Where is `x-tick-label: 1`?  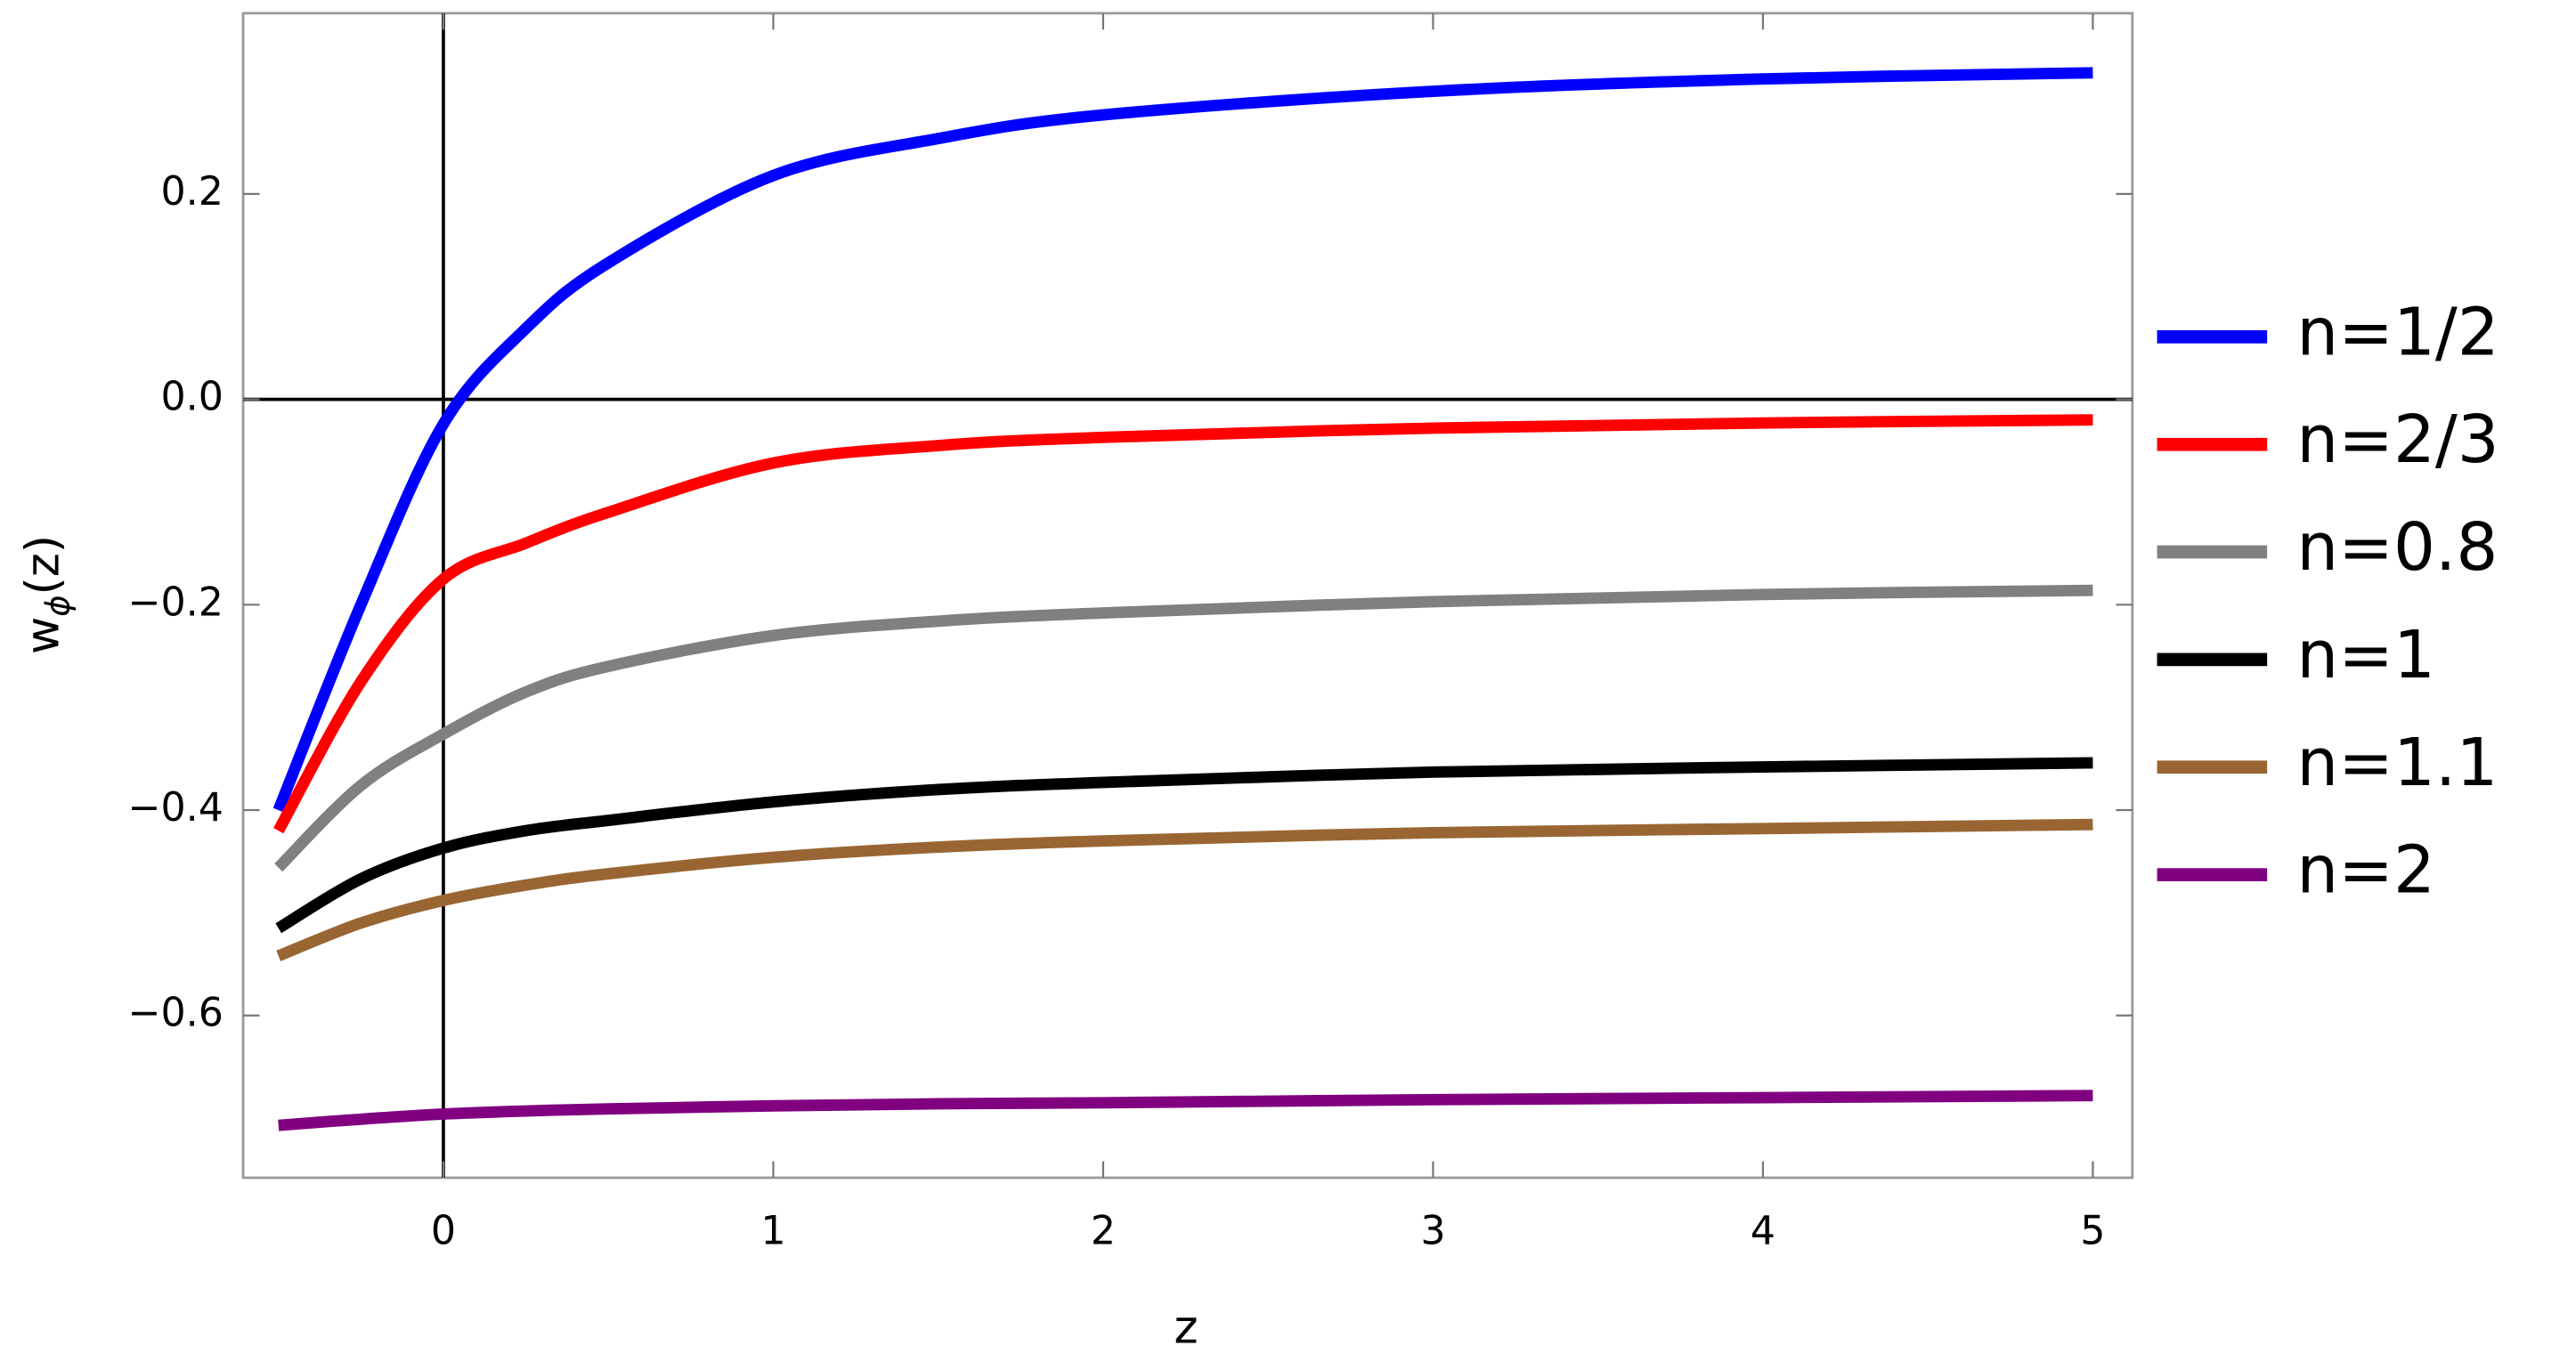
x-tick-label: 1 is located at coordinates (772, 1231).